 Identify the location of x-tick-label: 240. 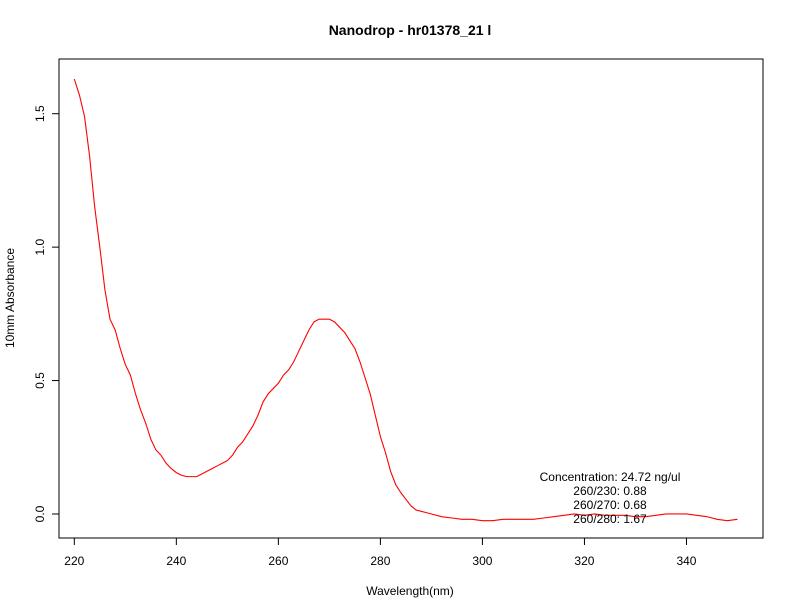
(176, 561).